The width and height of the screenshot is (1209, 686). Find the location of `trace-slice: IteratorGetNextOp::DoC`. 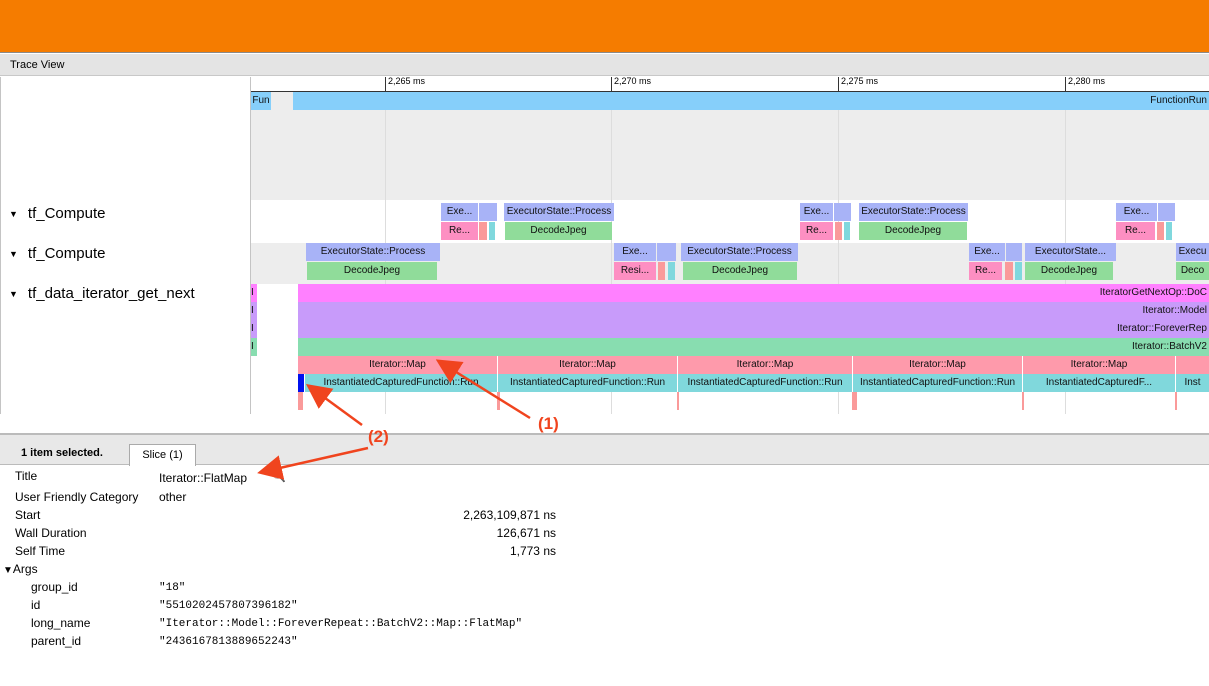

trace-slice: IteratorGetNextOp::DoC is located at coordinates (753, 293).